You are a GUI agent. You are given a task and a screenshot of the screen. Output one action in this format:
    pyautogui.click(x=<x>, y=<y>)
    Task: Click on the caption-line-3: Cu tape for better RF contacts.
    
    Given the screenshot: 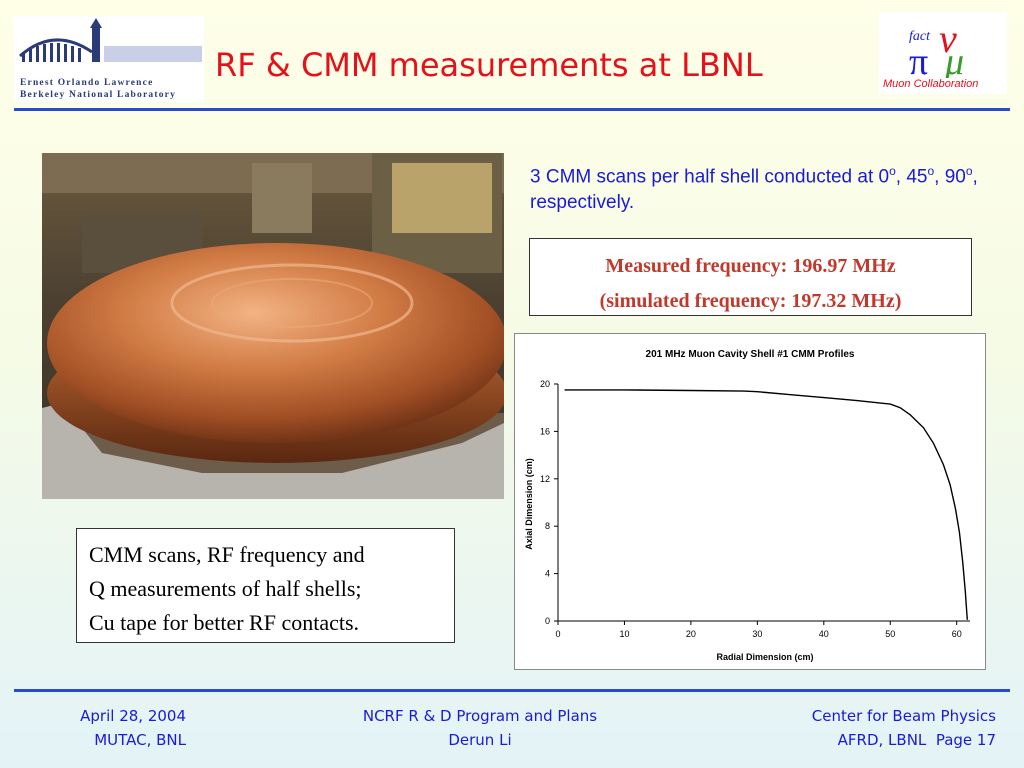 What is the action you would take?
    pyautogui.click(x=224, y=622)
    